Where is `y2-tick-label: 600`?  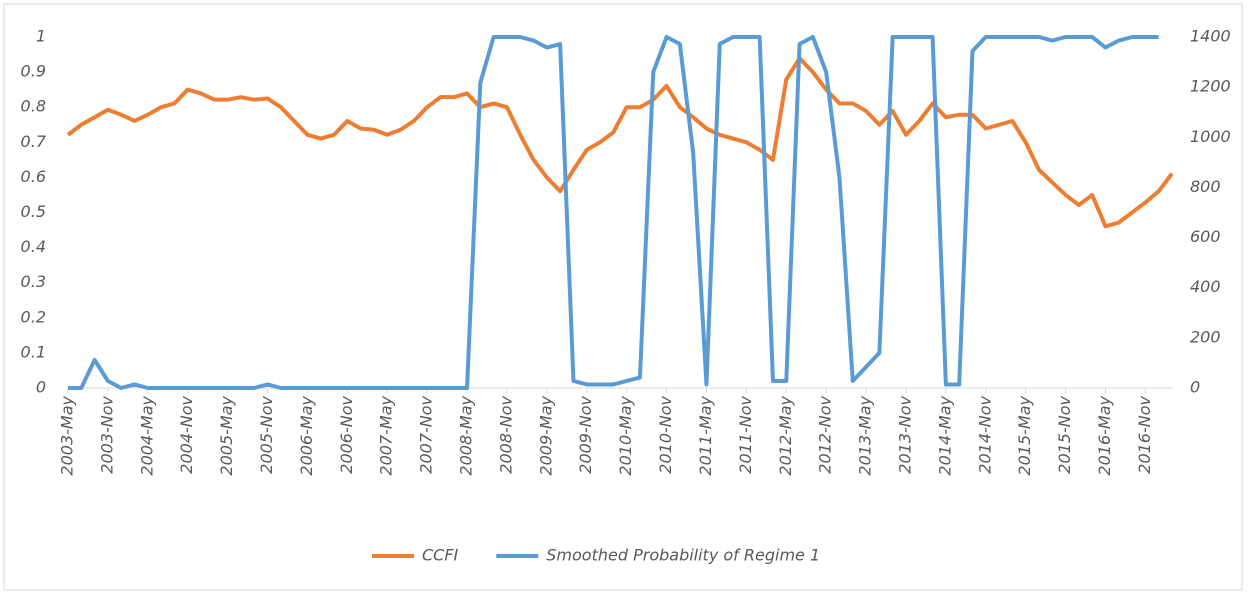
y2-tick-label: 600 is located at coordinates (1205, 236).